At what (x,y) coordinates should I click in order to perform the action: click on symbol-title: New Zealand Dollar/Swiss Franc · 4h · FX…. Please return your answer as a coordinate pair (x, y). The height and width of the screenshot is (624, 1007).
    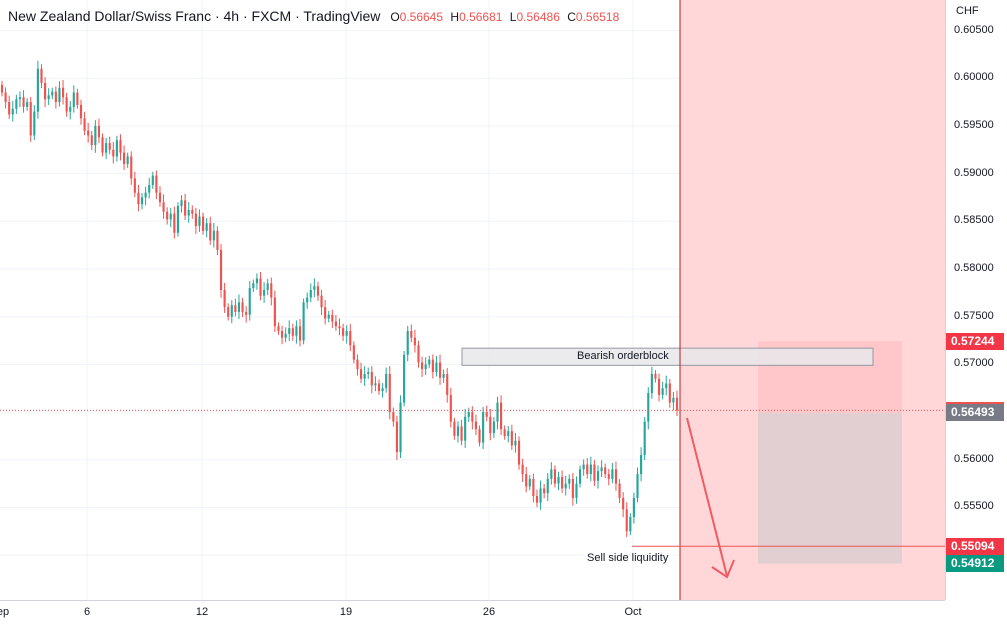
    Looking at the image, I should click on (194, 16).